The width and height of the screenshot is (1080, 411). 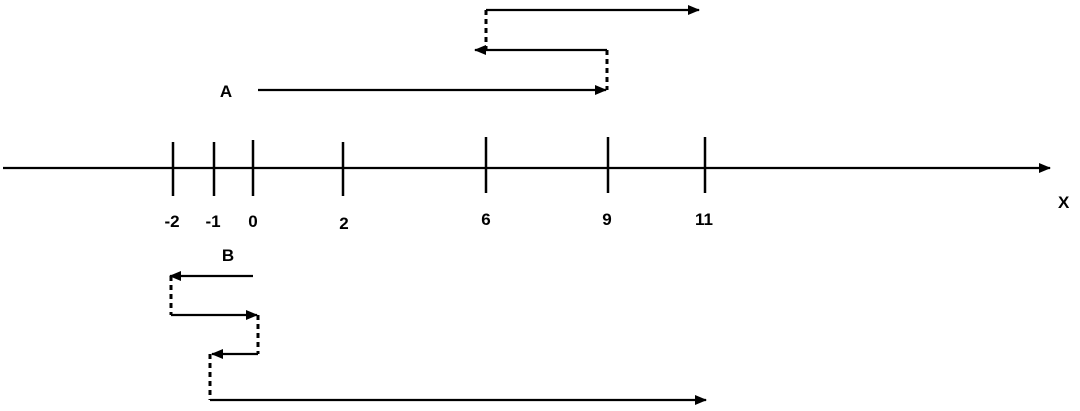 What do you see at coordinates (485, 219) in the screenshot?
I see `tick-label-6: 6` at bounding box center [485, 219].